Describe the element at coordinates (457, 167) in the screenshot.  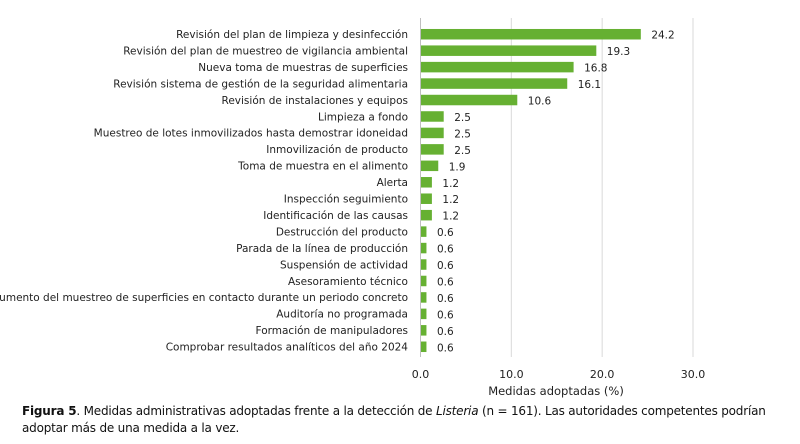
I see `value-label: 1.9` at that location.